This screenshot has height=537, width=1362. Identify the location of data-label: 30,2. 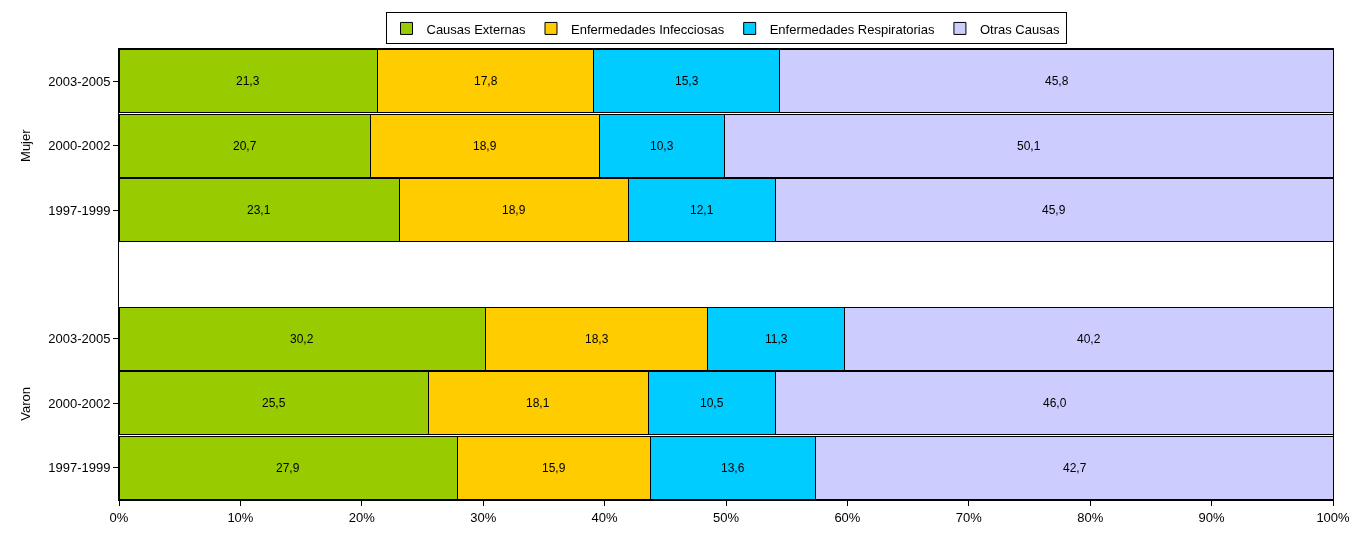
(302, 339).